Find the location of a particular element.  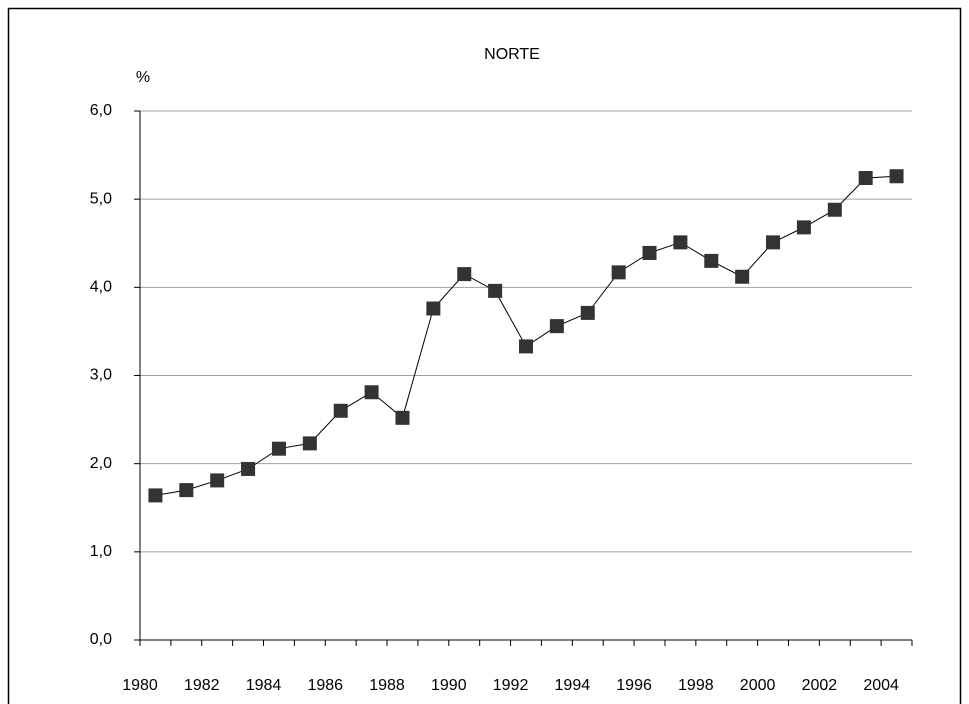

x-tick-label: 1980 is located at coordinates (140, 685).